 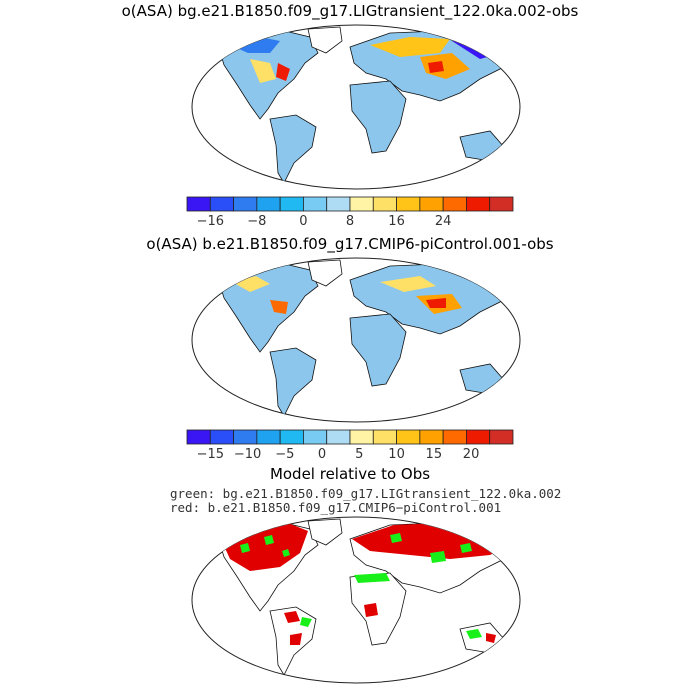 I want to click on colorbar-tick-label: −10, so click(x=247, y=453).